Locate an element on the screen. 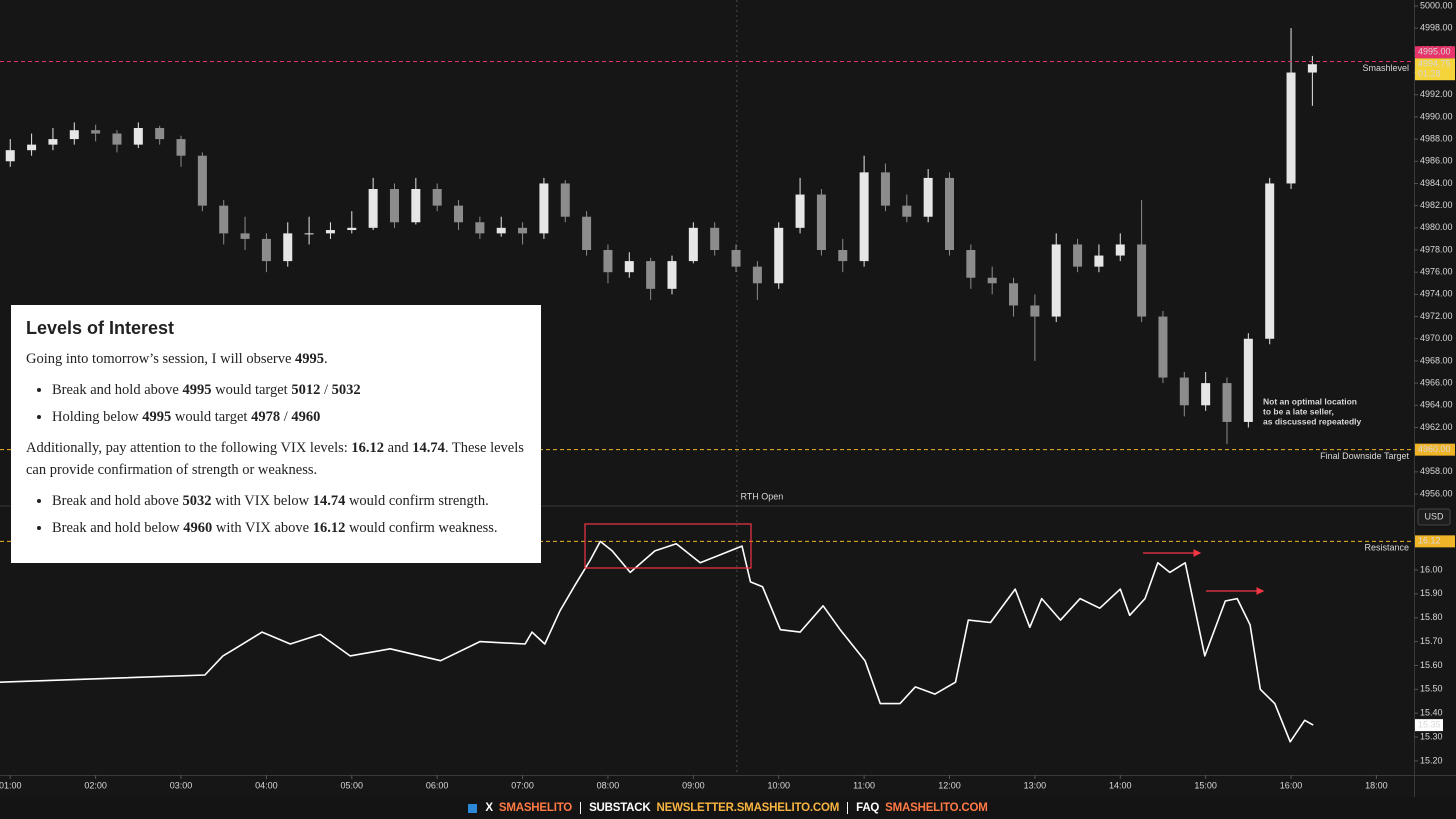 The width and height of the screenshot is (1456, 819). y-tick-label: 4966.00 is located at coordinates (1436, 382).